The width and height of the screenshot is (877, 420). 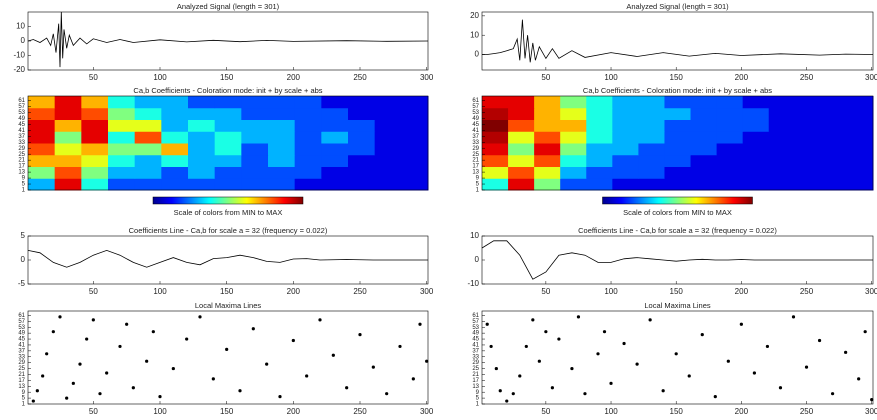 What do you see at coordinates (228, 305) in the screenshot?
I see `plot-title: Local Maxima Lines` at bounding box center [228, 305].